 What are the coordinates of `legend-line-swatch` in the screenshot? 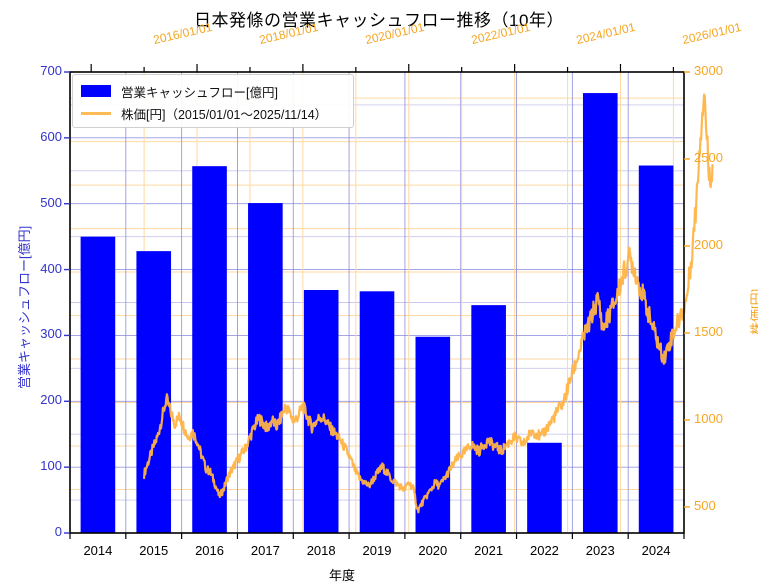 It's located at (96, 113).